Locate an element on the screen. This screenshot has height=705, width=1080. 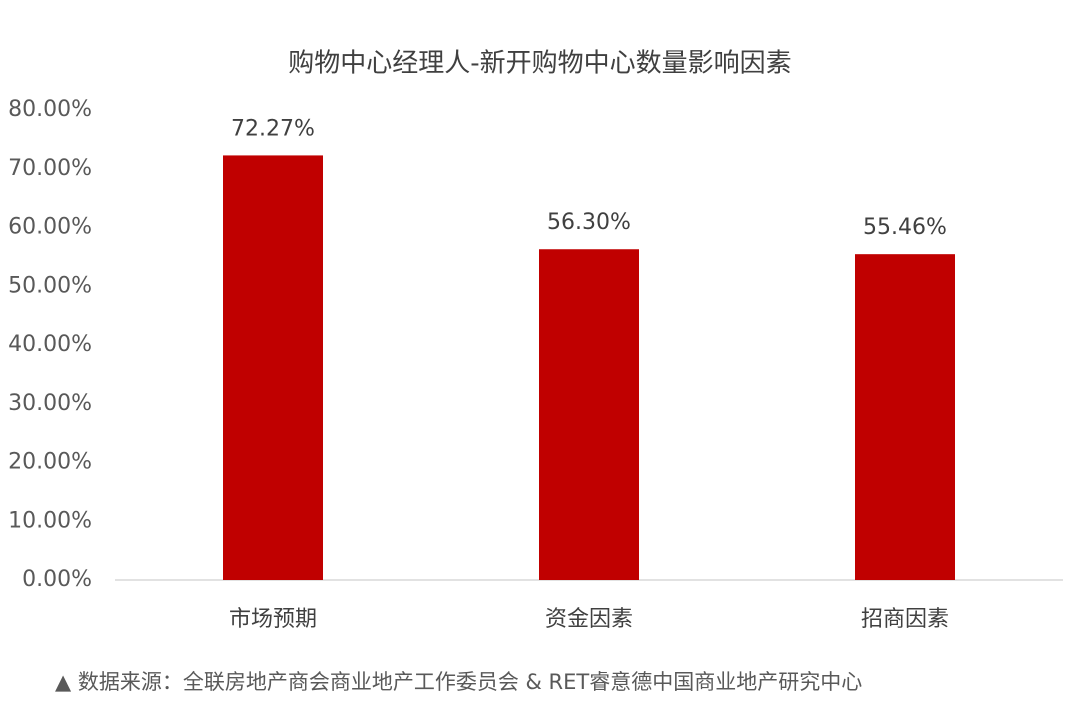
y-tick-label: 80.00% is located at coordinates (50, 109).